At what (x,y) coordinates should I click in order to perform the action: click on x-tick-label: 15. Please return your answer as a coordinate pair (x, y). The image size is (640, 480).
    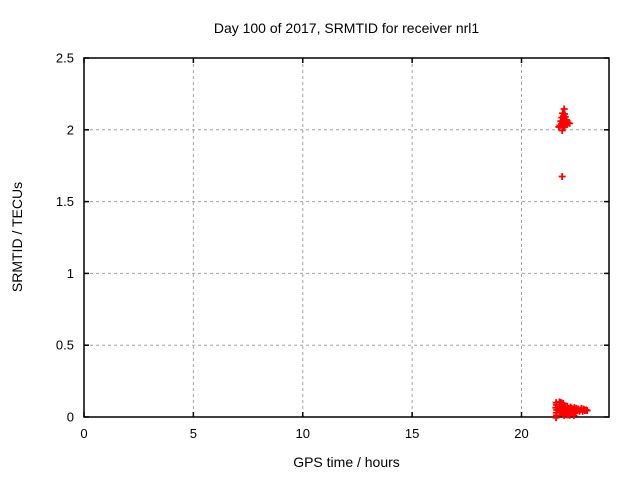
    Looking at the image, I should click on (412, 433).